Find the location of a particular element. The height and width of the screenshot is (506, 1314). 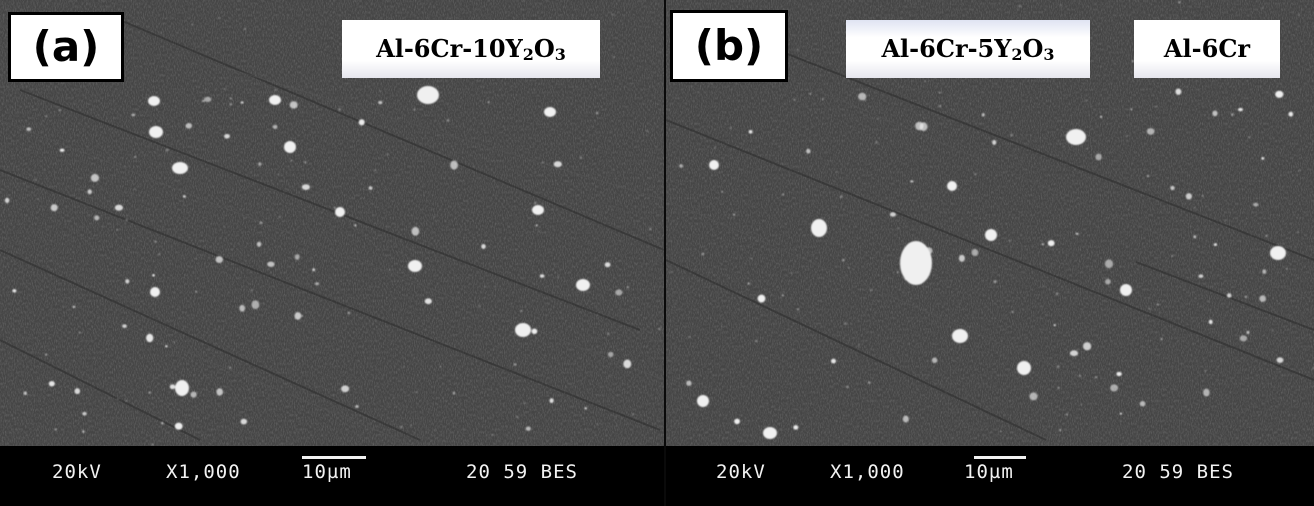

sem-databar-b: 20kV X1,000 10µm 20 59 BES is located at coordinates (990, 476).